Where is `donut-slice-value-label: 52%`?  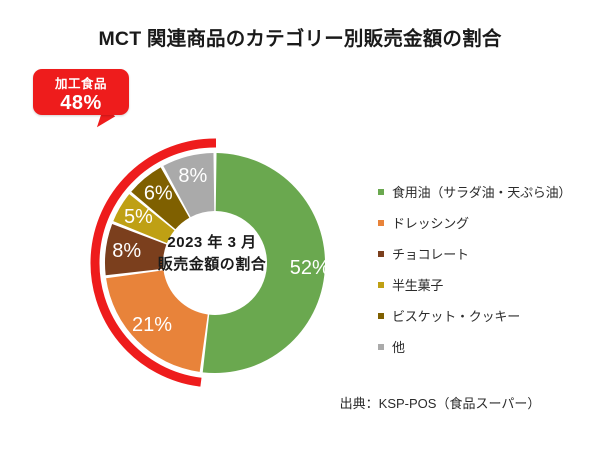
donut-slice-value-label: 52% is located at coordinates (310, 268).